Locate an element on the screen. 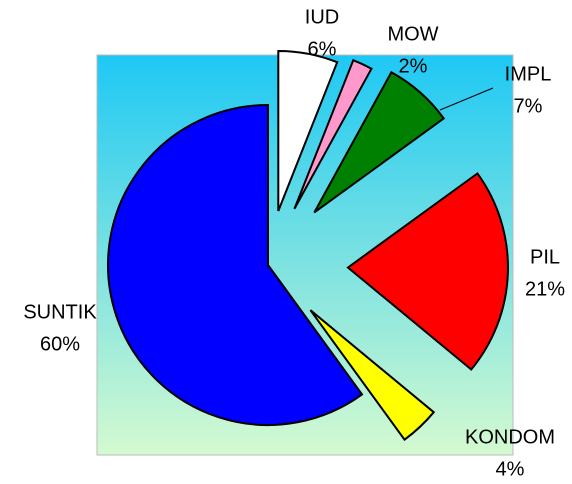  slice-label: SUNTIK is located at coordinates (60, 312).